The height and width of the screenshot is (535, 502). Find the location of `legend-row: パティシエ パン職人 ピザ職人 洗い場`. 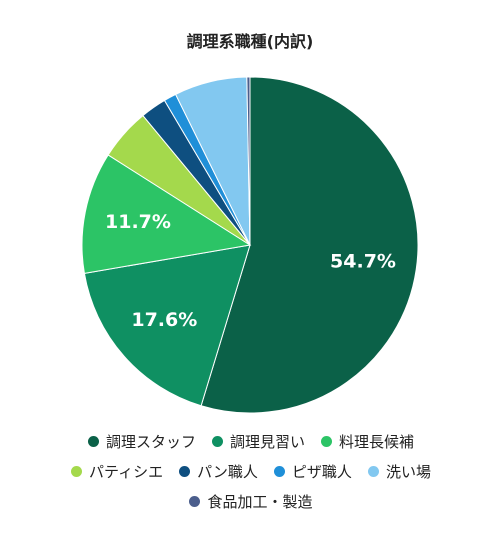

legend-row: パティシエ パン職人 ピザ職人 洗い場 is located at coordinates (251, 471).